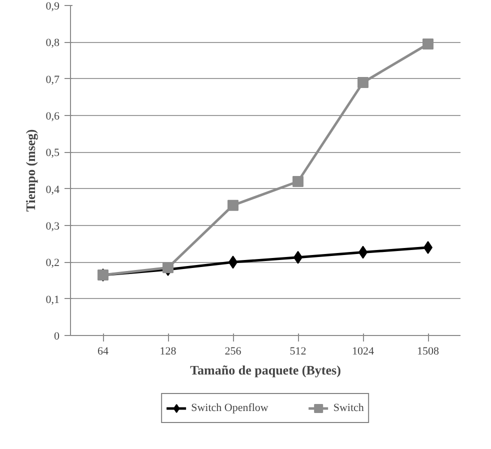  Describe the element at coordinates (103, 352) in the screenshot. I see `x-tick-label: 64` at that location.